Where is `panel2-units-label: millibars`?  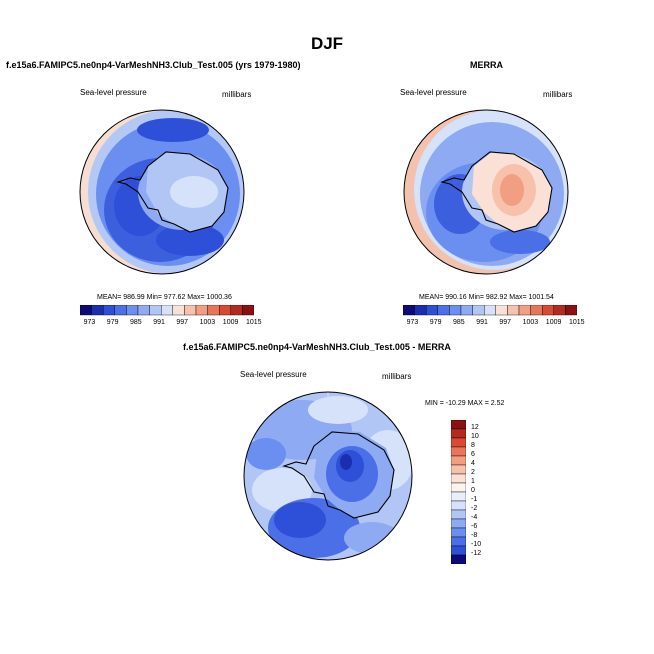 panel2-units-label: millibars is located at coordinates (558, 94).